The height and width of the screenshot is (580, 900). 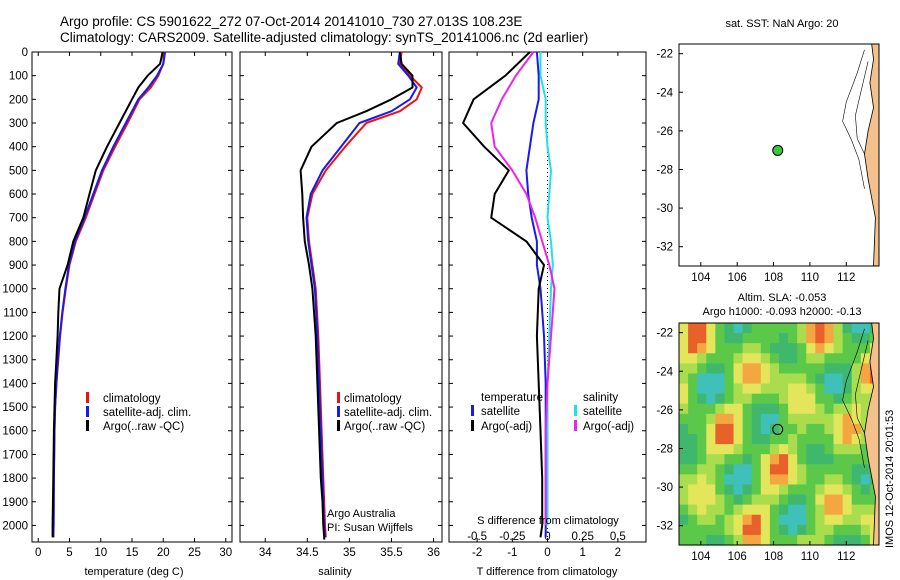 I want to click on legend-swatch-climatology, so click(x=87, y=397).